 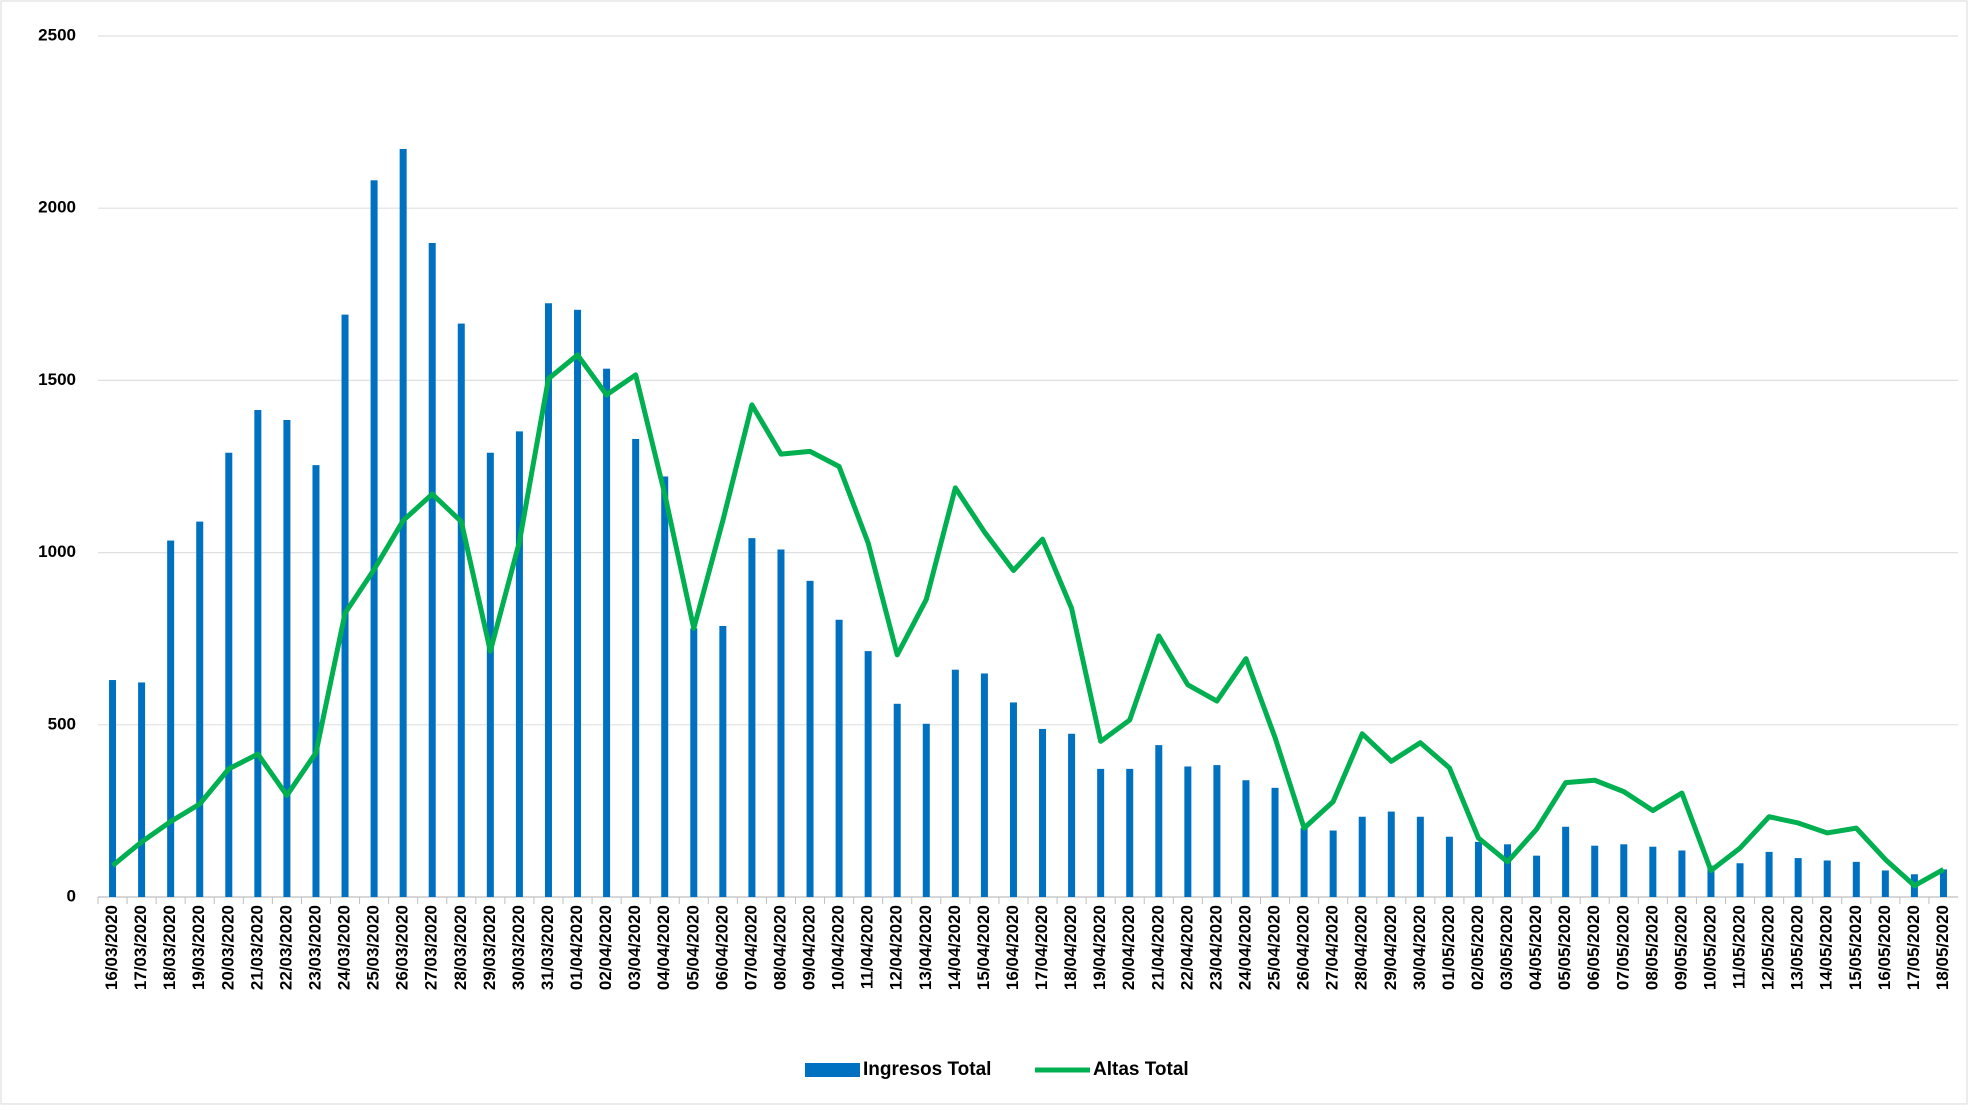 I want to click on x-tick-label: 01/05/2020, so click(x=1448, y=947).